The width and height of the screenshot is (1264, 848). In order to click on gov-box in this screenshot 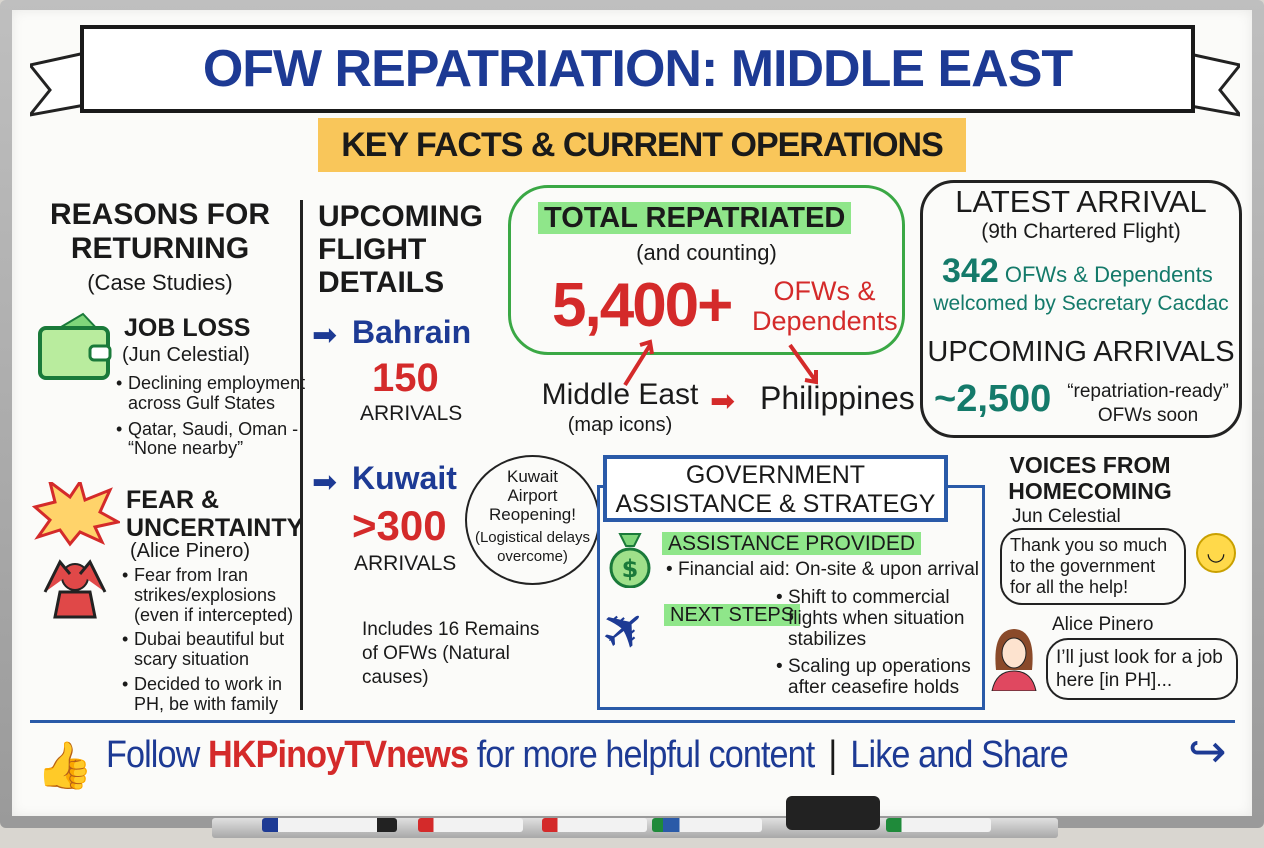, I will do `click(791, 597)`.